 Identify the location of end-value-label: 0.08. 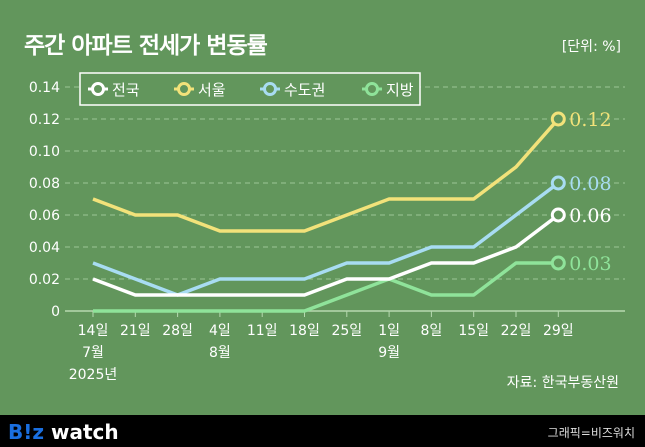
(590, 184).